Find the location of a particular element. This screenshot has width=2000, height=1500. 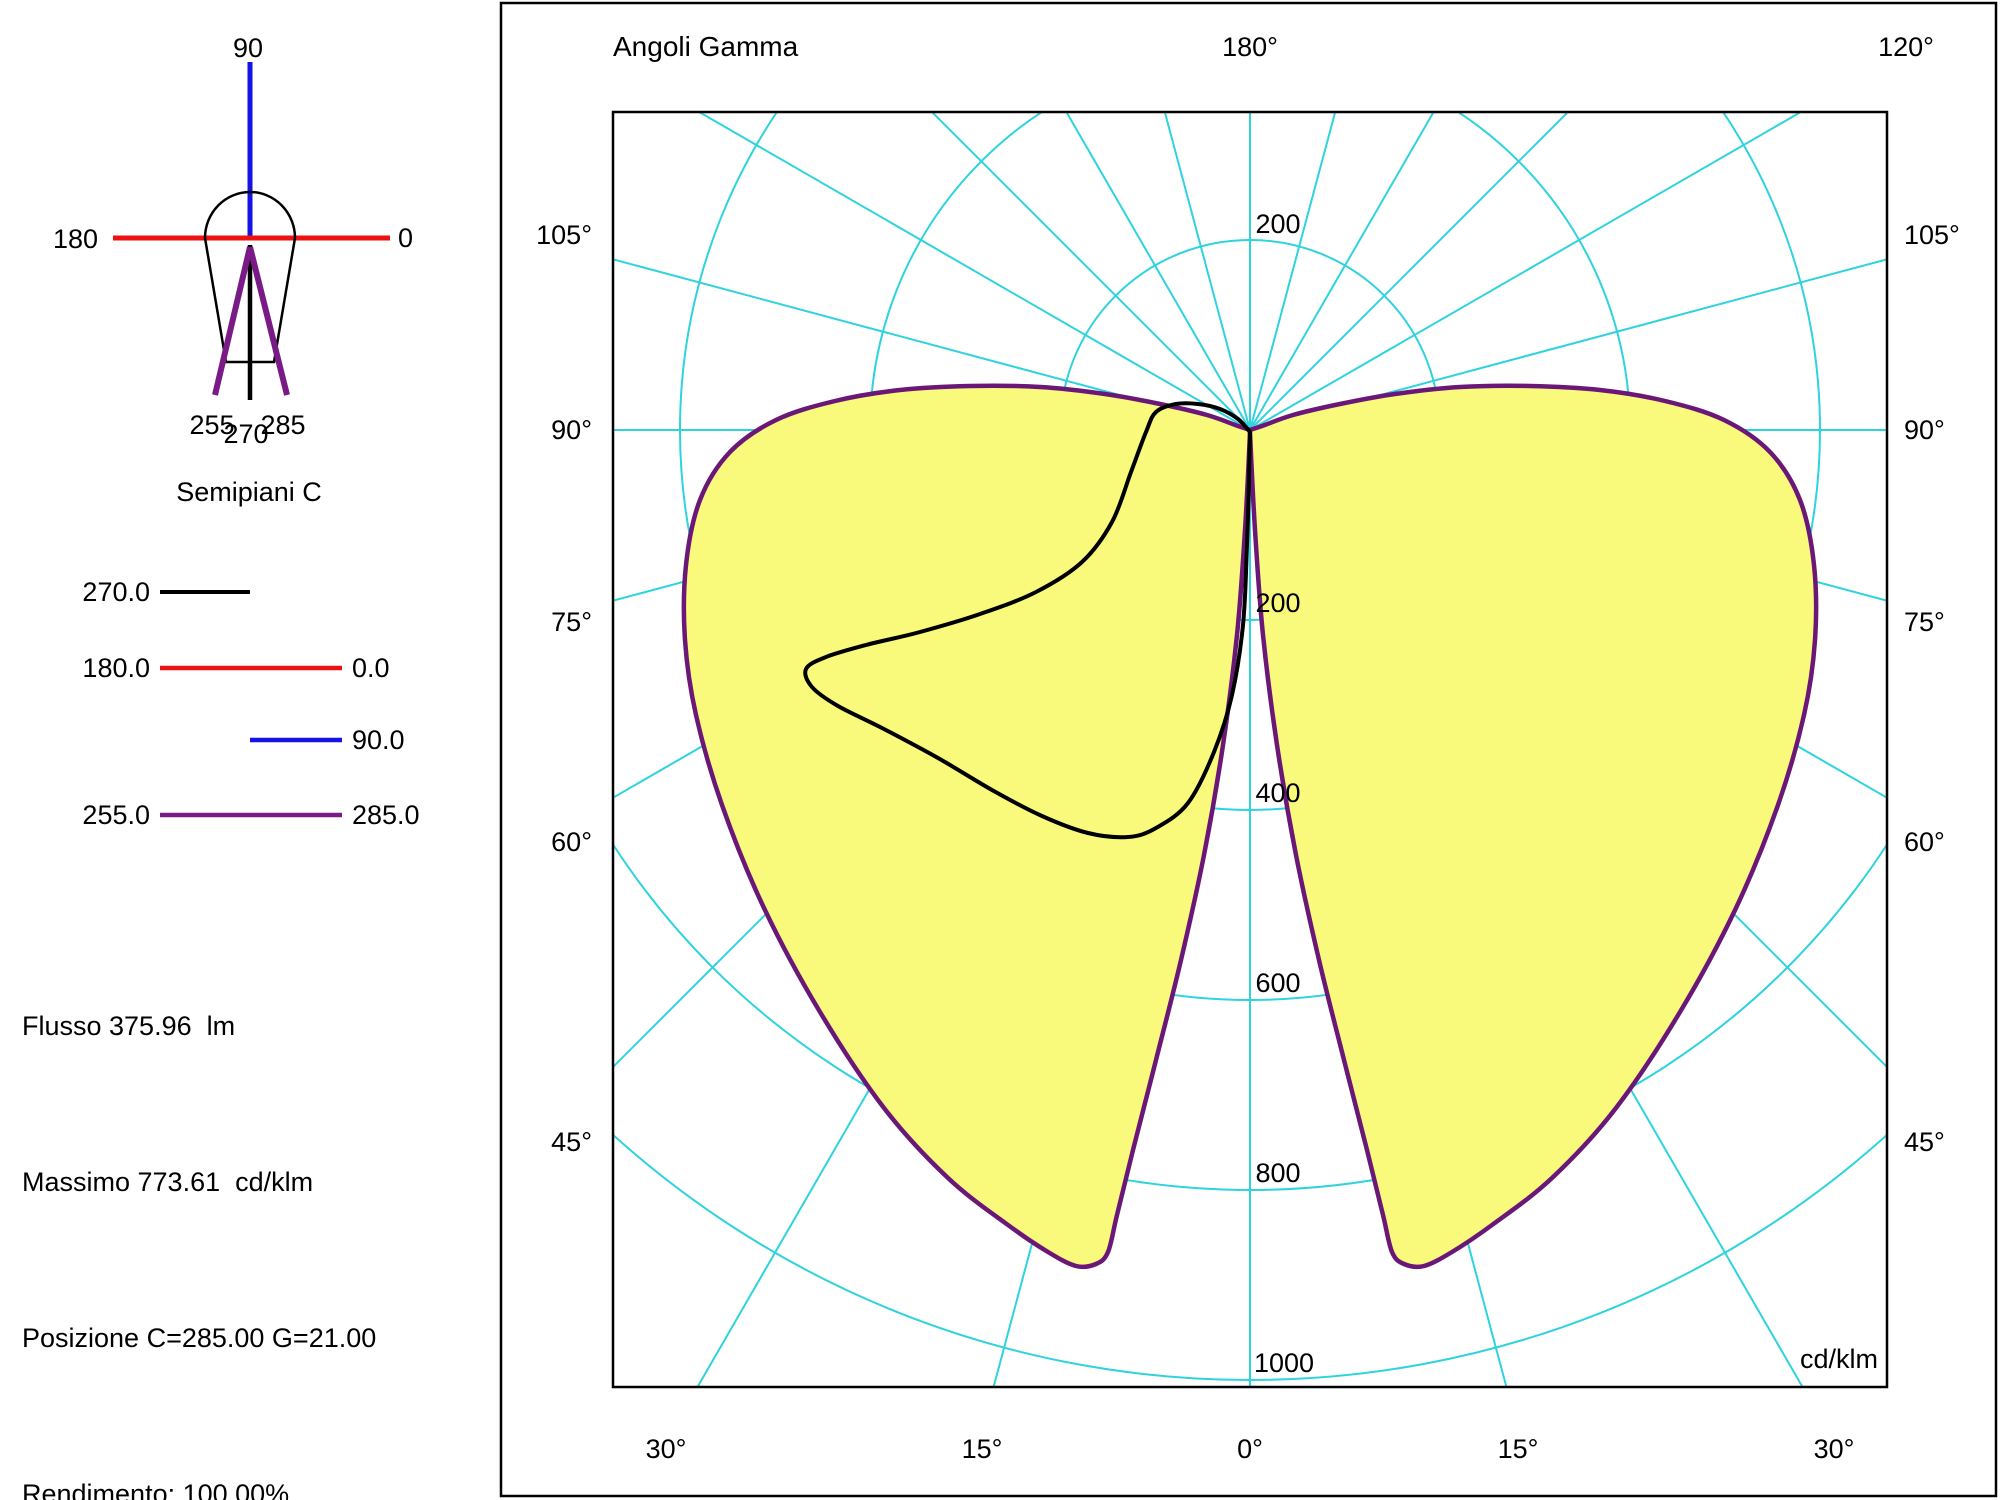

c-plane-legend: 270.0 180.0 0.0 90.0 255.0 285.0 is located at coordinates (250, 703).